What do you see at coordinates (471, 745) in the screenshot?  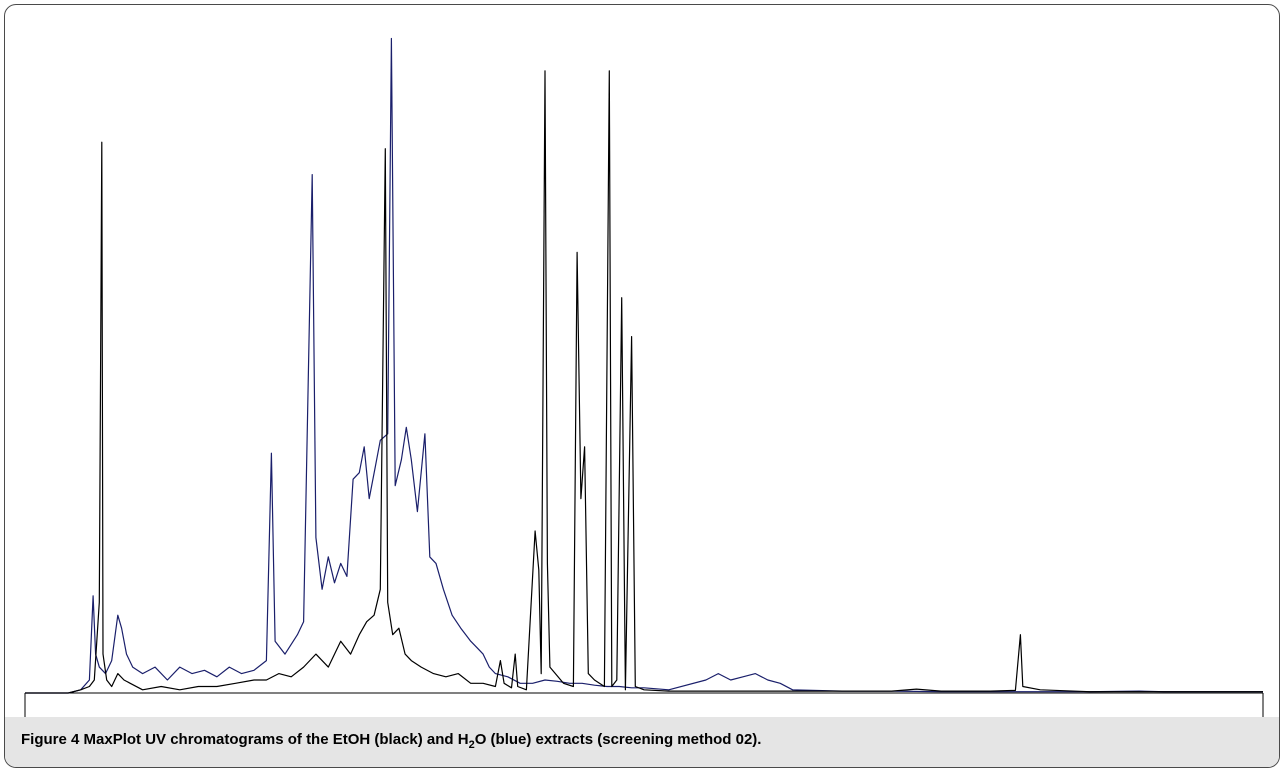 I see `caption-subscript: 2` at bounding box center [471, 745].